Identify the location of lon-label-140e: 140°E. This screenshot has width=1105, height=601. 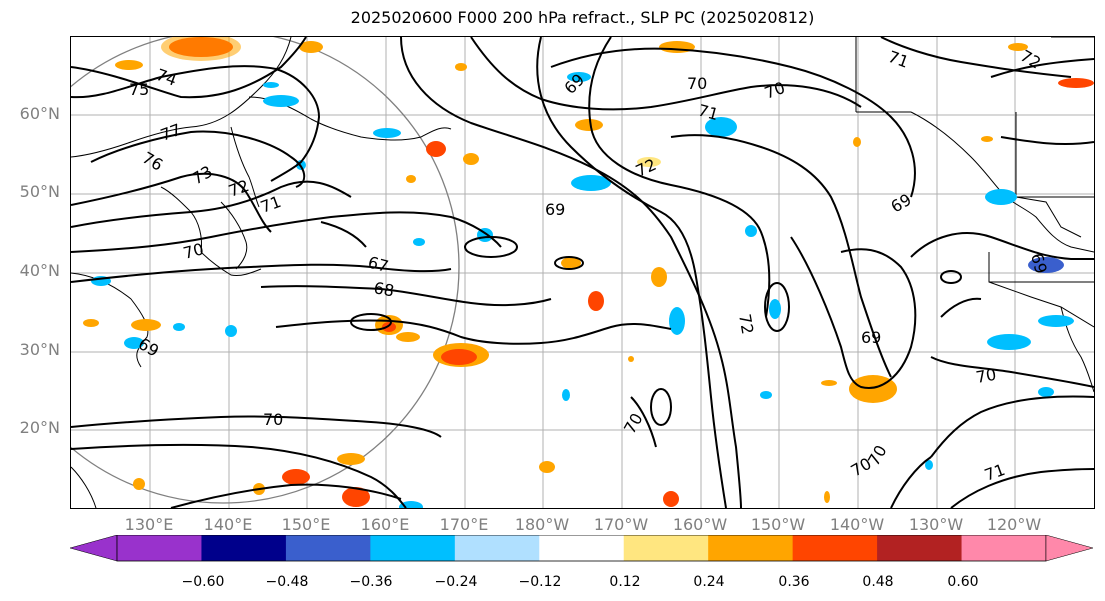
(228, 524).